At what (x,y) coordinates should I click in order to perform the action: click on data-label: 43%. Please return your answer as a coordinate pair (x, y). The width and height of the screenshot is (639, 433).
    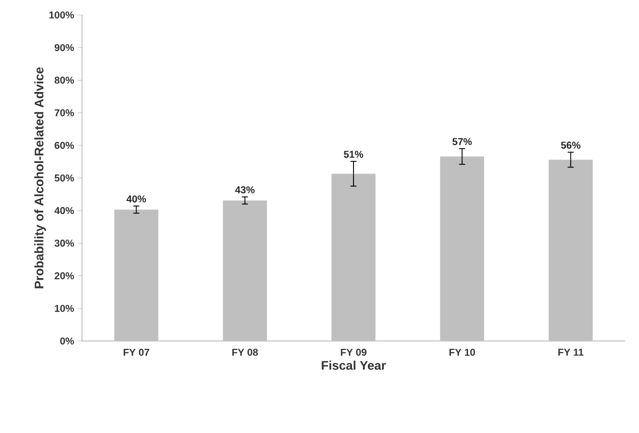
    Looking at the image, I should click on (245, 190).